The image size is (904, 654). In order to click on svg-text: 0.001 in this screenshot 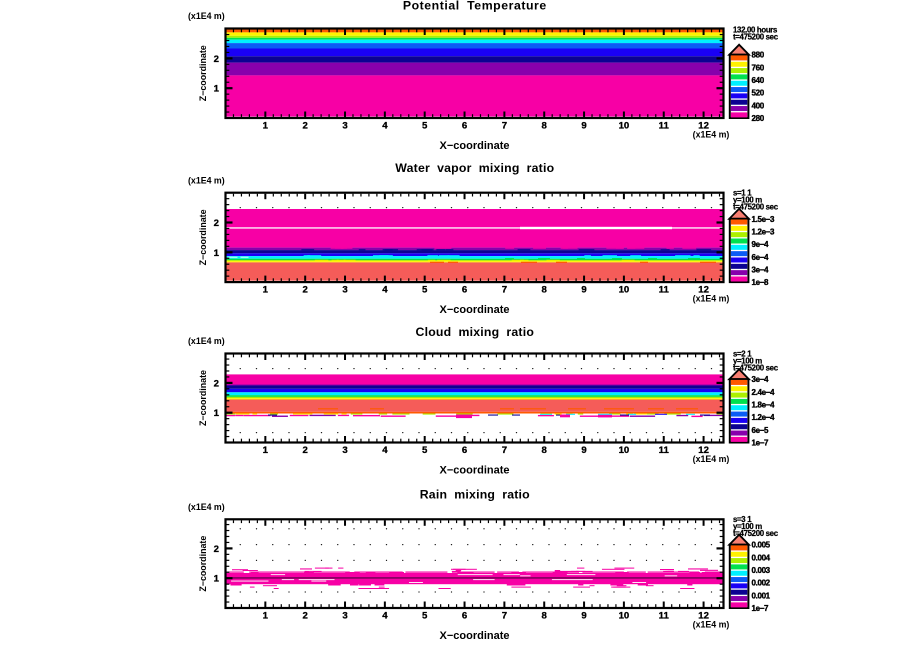, I will do `click(761, 595)`.